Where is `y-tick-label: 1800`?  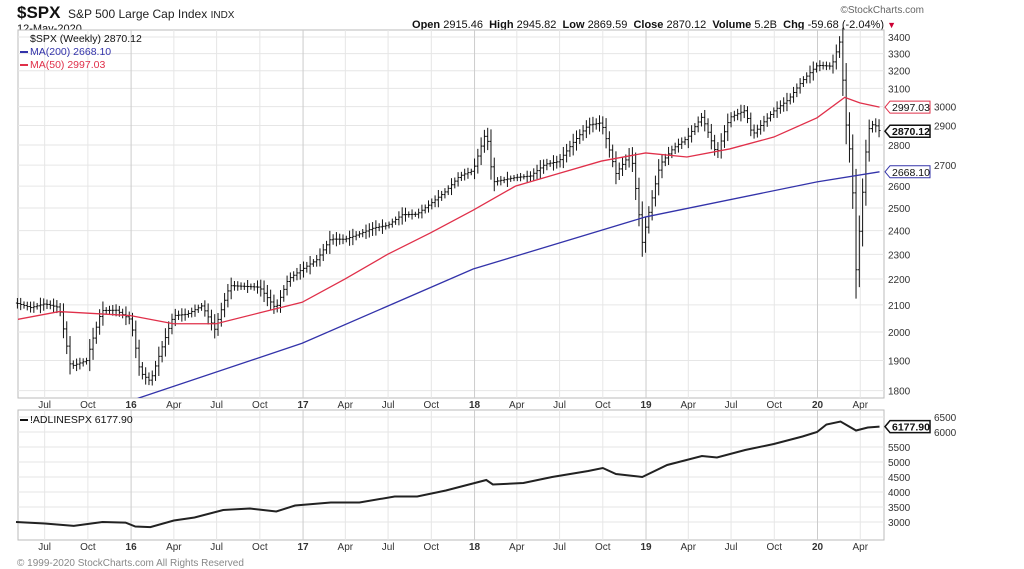 y-tick-label: 1800 is located at coordinates (899, 392).